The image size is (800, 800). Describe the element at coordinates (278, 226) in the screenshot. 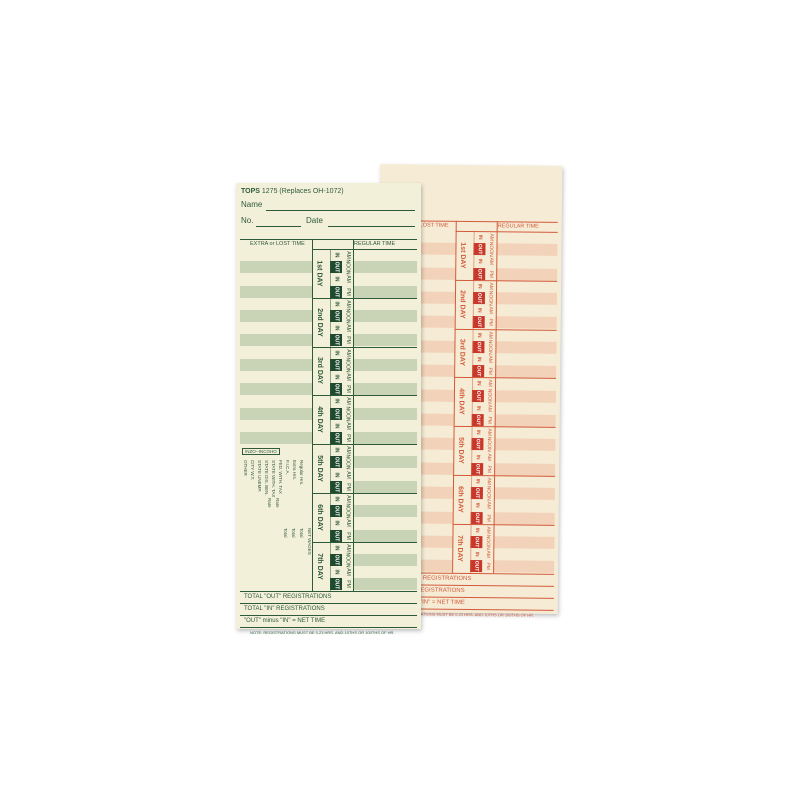

I see `no-field` at that location.